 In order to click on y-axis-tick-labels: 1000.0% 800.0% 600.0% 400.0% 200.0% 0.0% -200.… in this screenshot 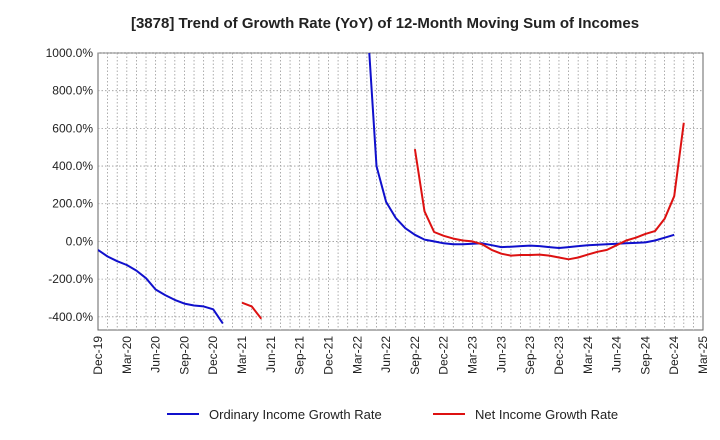, I will do `click(70, 185)`.